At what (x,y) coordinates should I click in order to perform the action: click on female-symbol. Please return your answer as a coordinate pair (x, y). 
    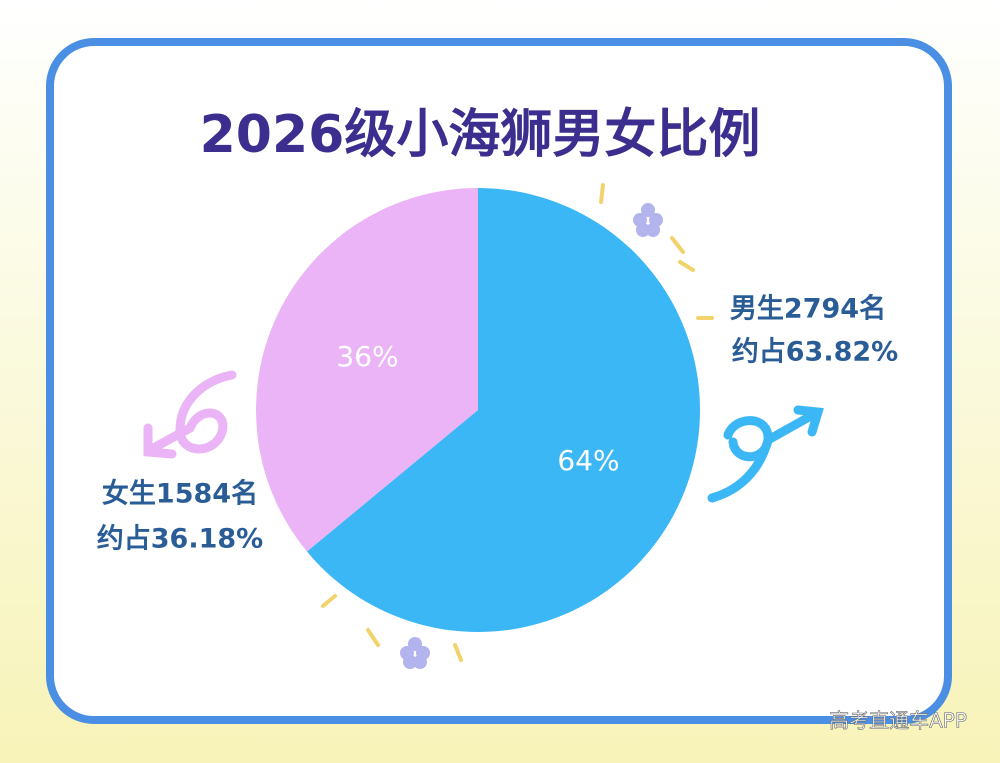
    Looking at the image, I should click on (190, 414).